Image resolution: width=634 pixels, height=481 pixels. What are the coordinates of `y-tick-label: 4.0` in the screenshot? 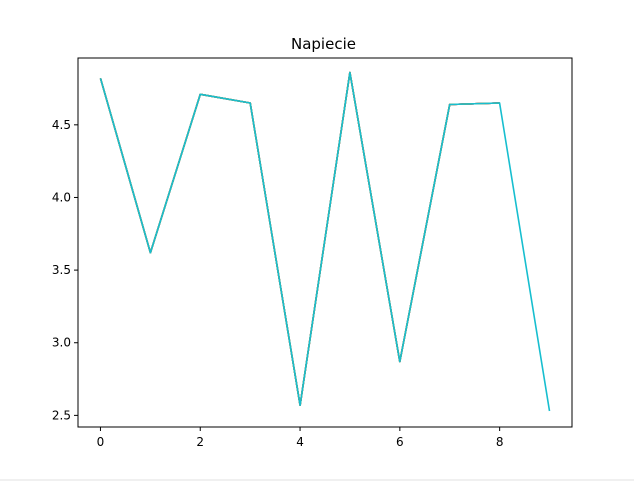 It's located at (61, 197).